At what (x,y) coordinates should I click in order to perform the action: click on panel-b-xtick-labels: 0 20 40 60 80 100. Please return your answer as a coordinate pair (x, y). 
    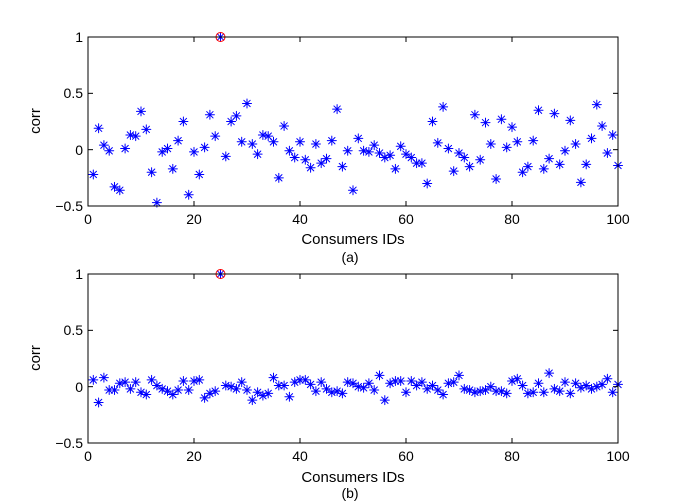
    Looking at the image, I should click on (357, 456).